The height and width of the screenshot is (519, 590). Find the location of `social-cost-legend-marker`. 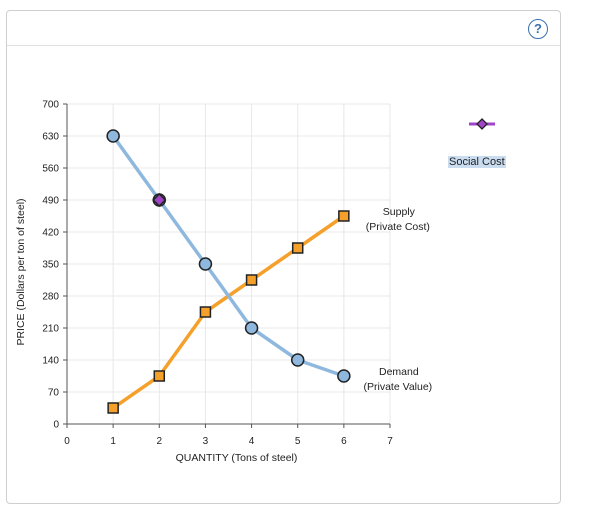

social-cost-legend-marker is located at coordinates (482, 124).